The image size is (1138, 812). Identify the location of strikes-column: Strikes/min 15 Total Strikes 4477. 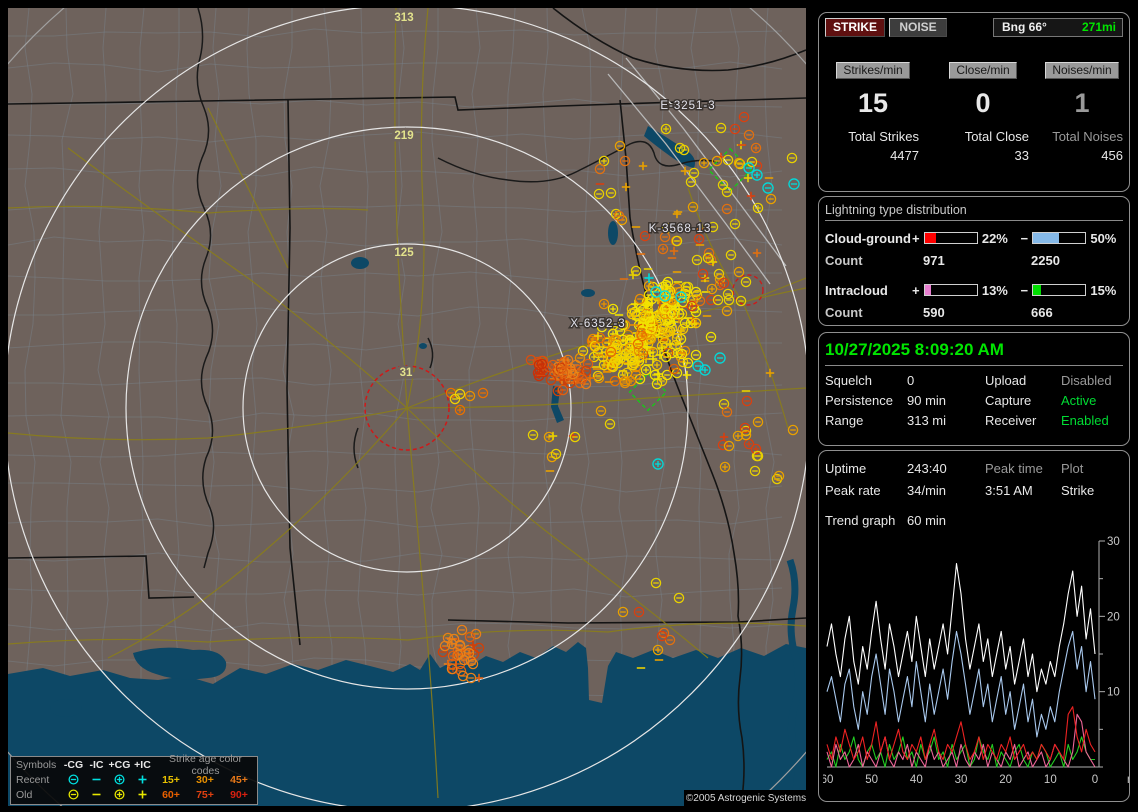
(873, 121).